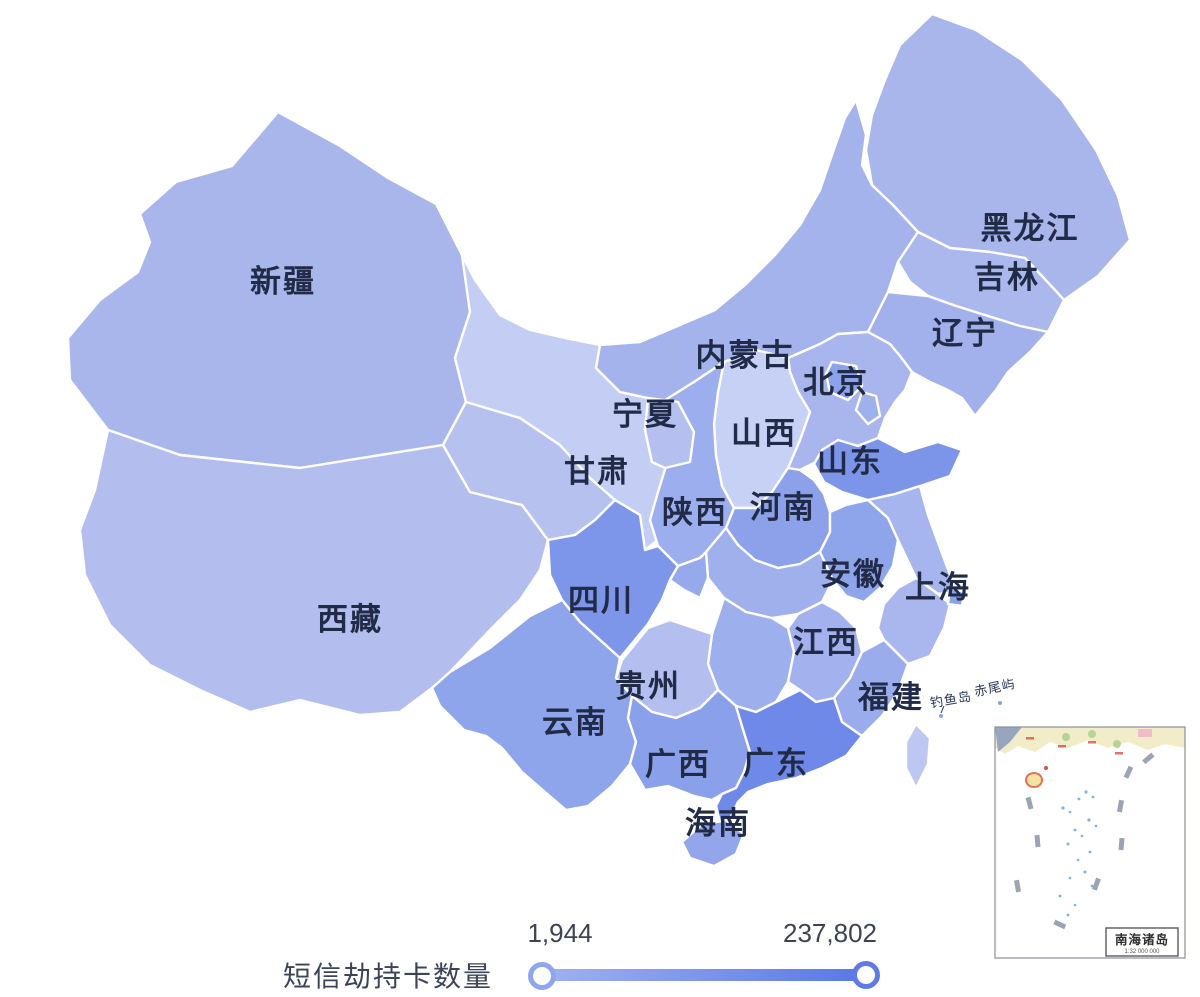  Describe the element at coordinates (1142, 952) in the screenshot. I see `inset-scale: 1:32 000 000` at that location.